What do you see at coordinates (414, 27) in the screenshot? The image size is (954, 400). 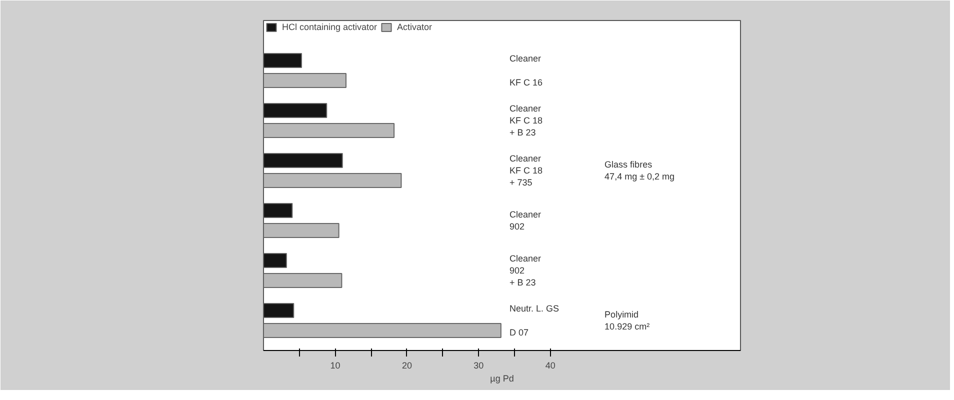 I see `legend-label: Activator` at bounding box center [414, 27].